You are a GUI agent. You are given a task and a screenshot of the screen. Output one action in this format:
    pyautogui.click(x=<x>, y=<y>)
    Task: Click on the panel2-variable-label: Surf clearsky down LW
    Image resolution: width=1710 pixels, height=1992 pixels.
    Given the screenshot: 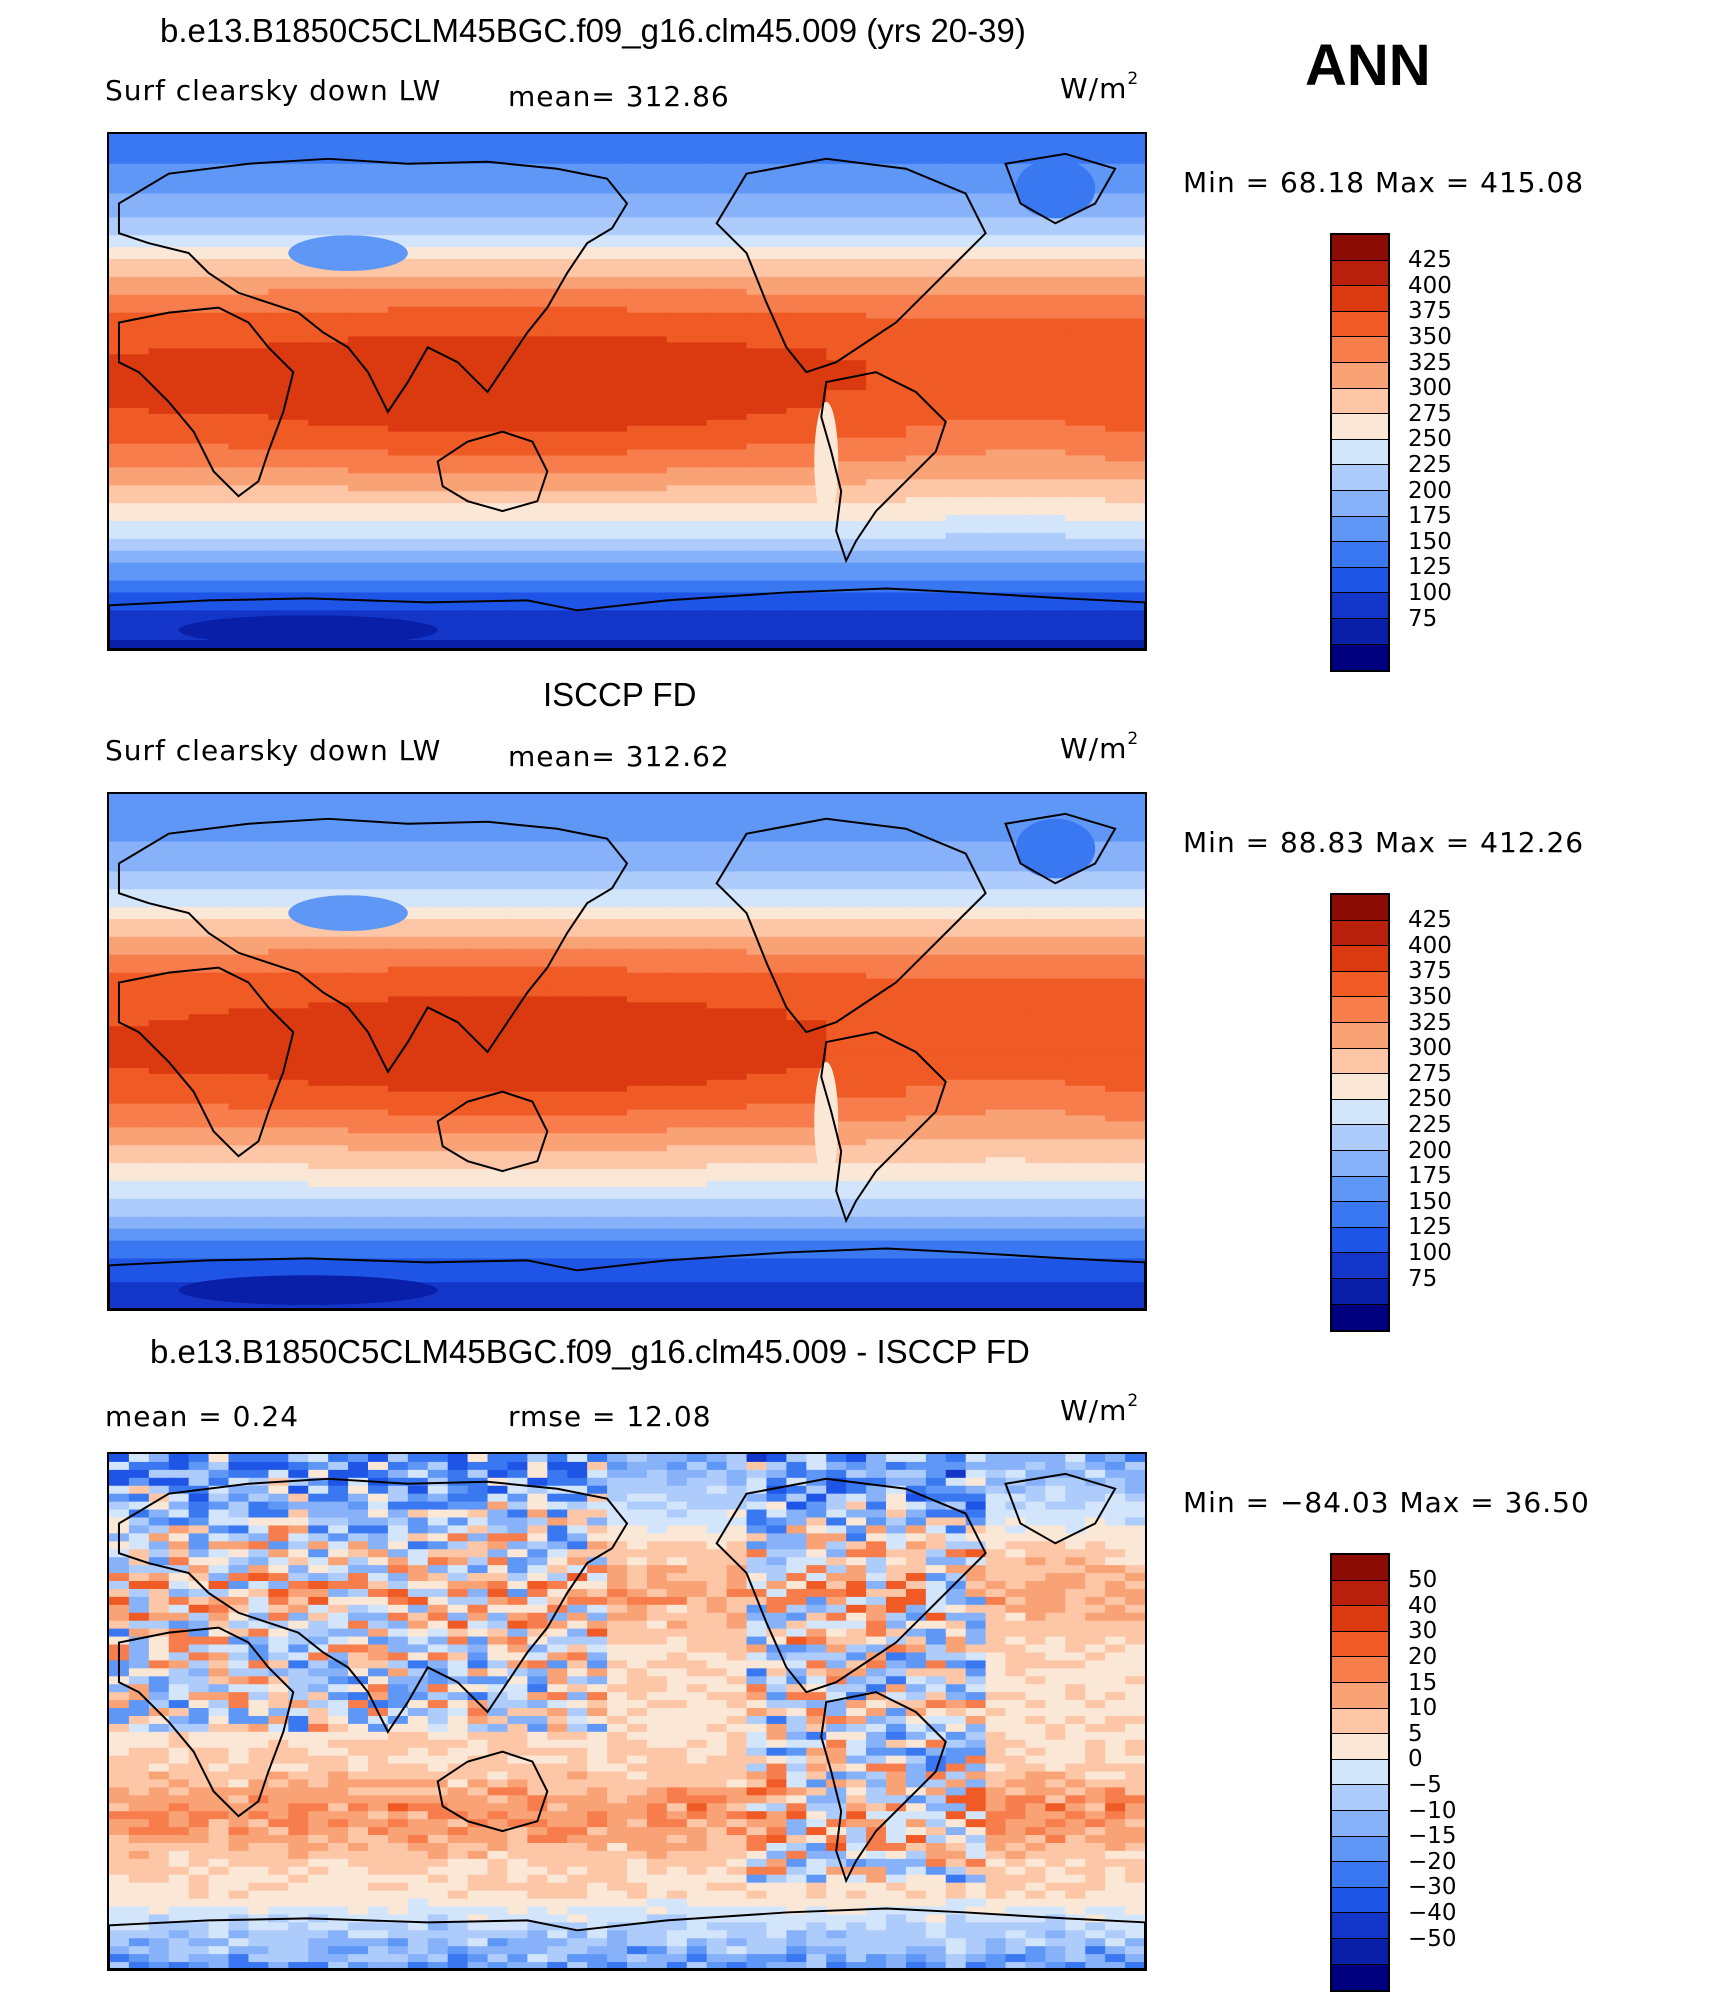 What is the action you would take?
    pyautogui.click(x=273, y=750)
    